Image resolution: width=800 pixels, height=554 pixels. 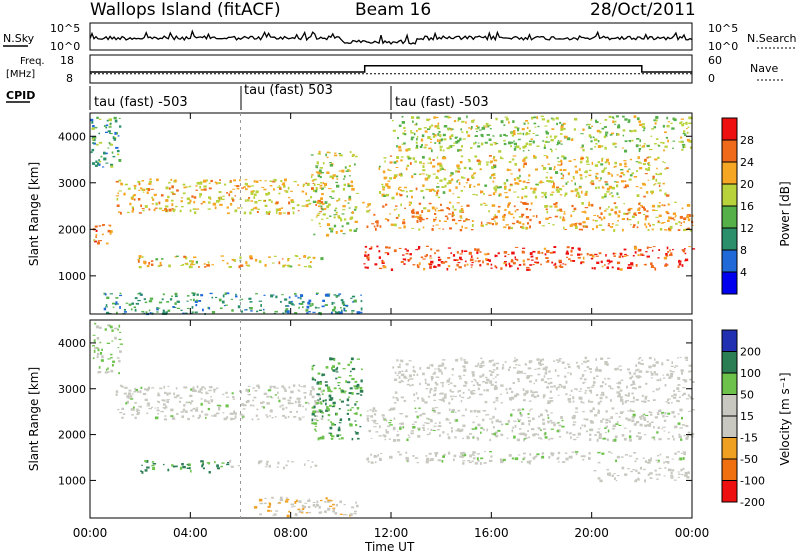 What do you see at coordinates (729, 239) in the screenshot?
I see `colorbar-swatch` at bounding box center [729, 239].